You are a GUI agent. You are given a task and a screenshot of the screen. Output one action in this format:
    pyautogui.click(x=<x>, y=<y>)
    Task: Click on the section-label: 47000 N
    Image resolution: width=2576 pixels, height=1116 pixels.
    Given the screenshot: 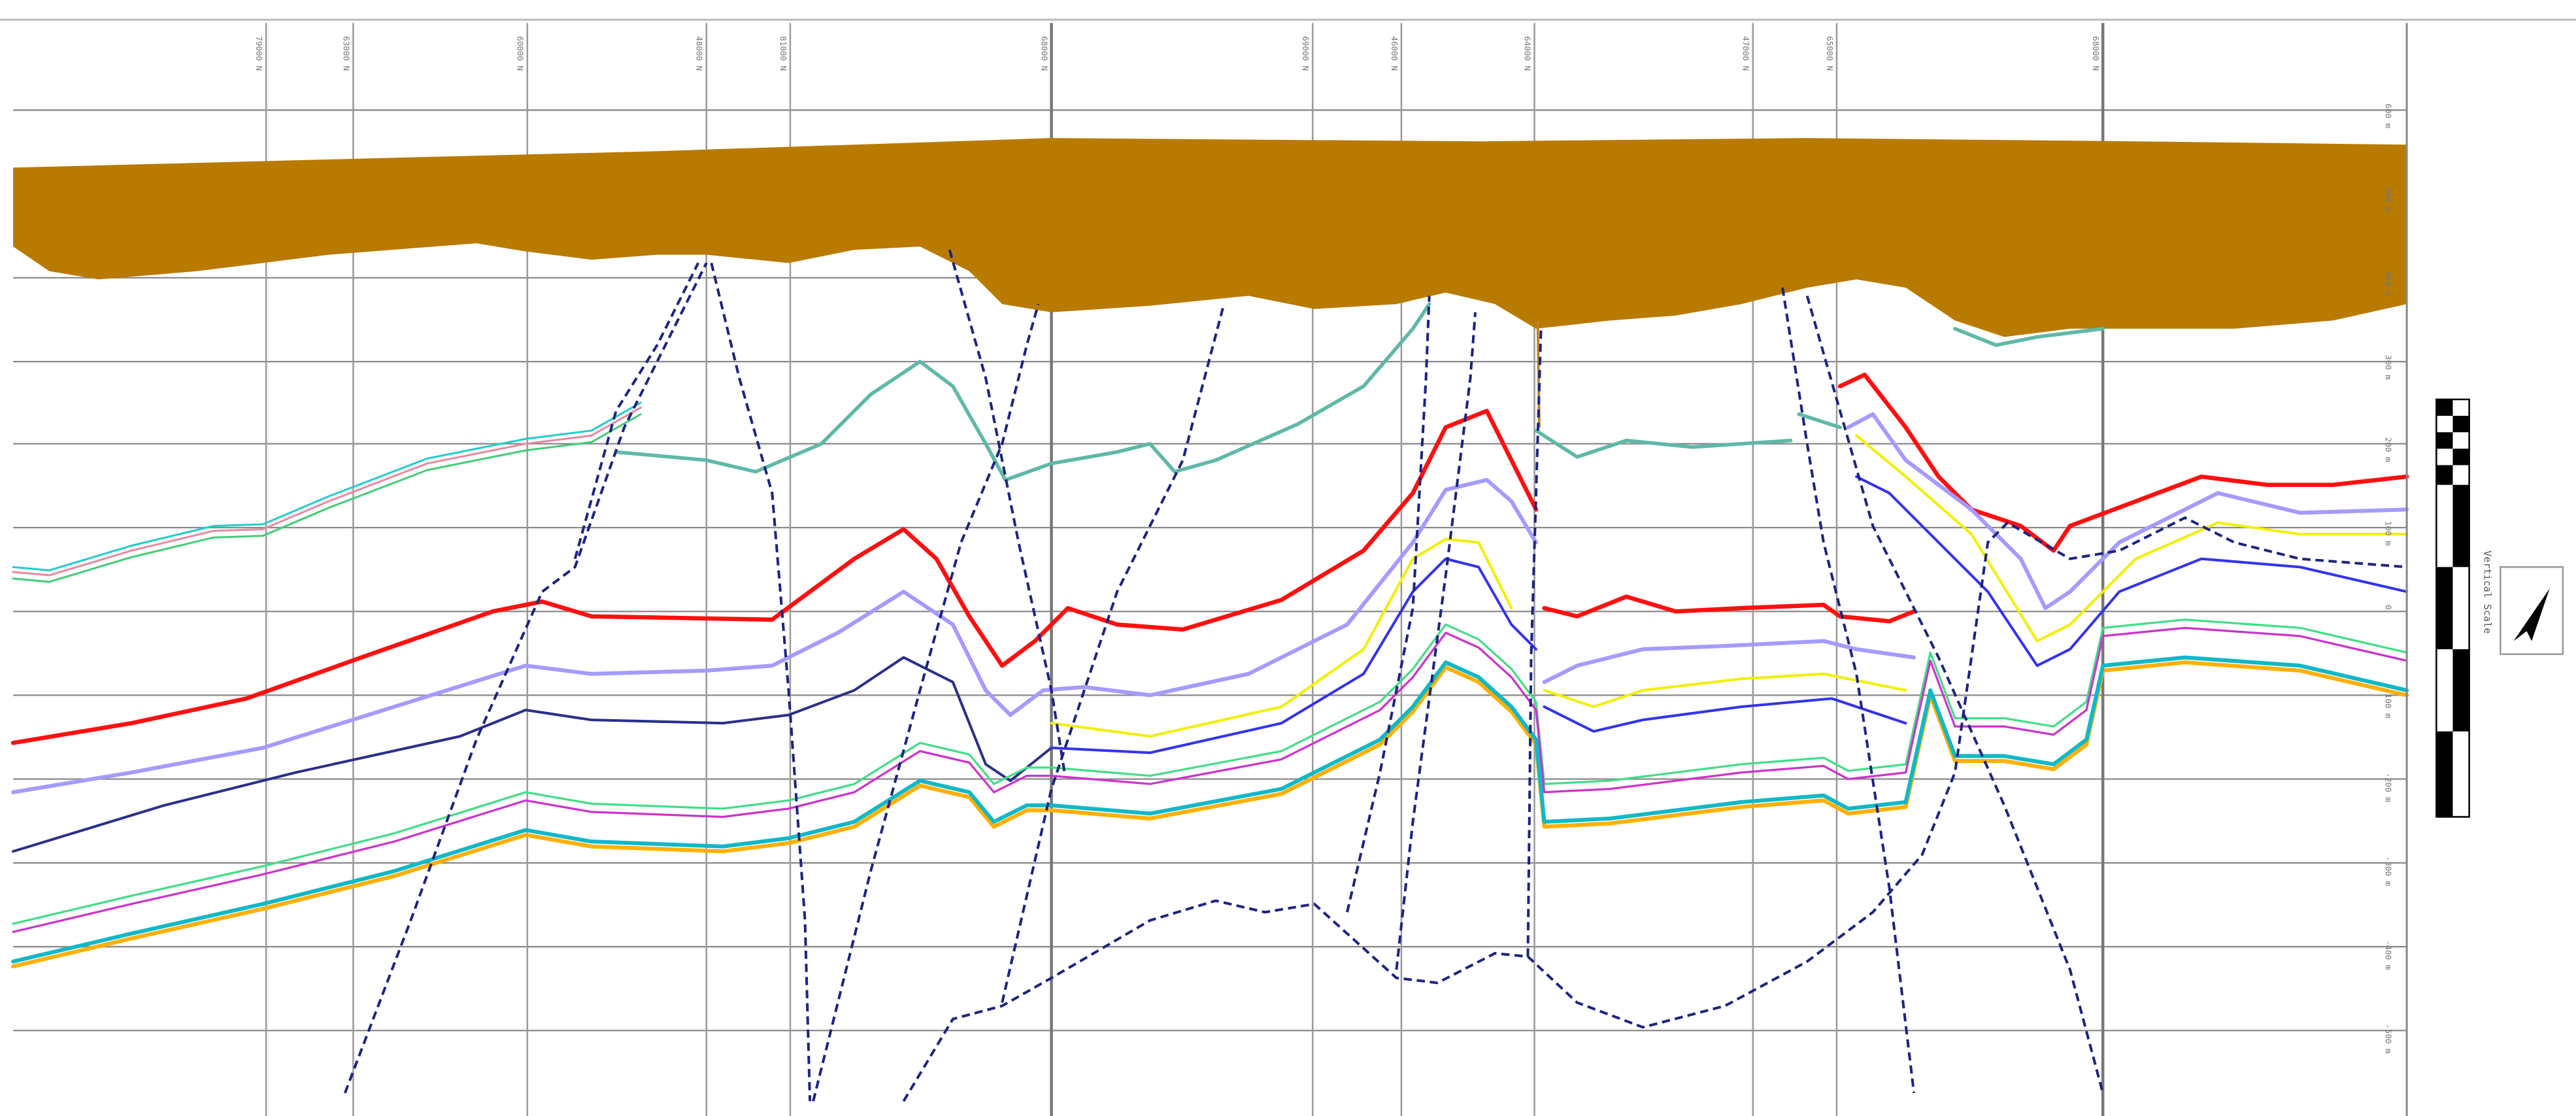 What is the action you would take?
    pyautogui.click(x=1746, y=53)
    